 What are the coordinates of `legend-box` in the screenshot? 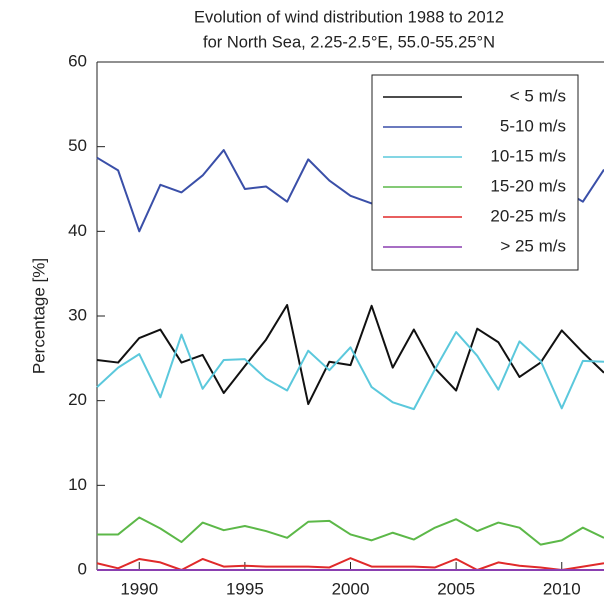 It's located at (475, 172).